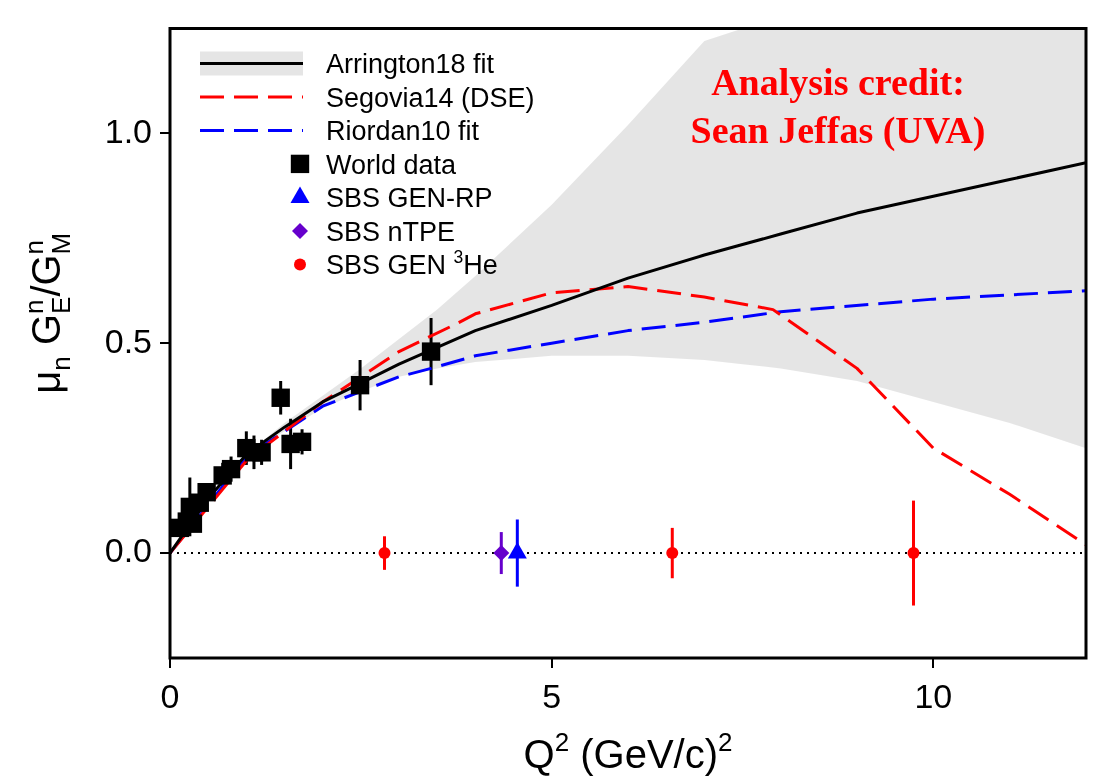 The image size is (1099, 781). Describe the element at coordinates (170, 695) in the screenshot. I see `x-tick-label: 0` at that location.